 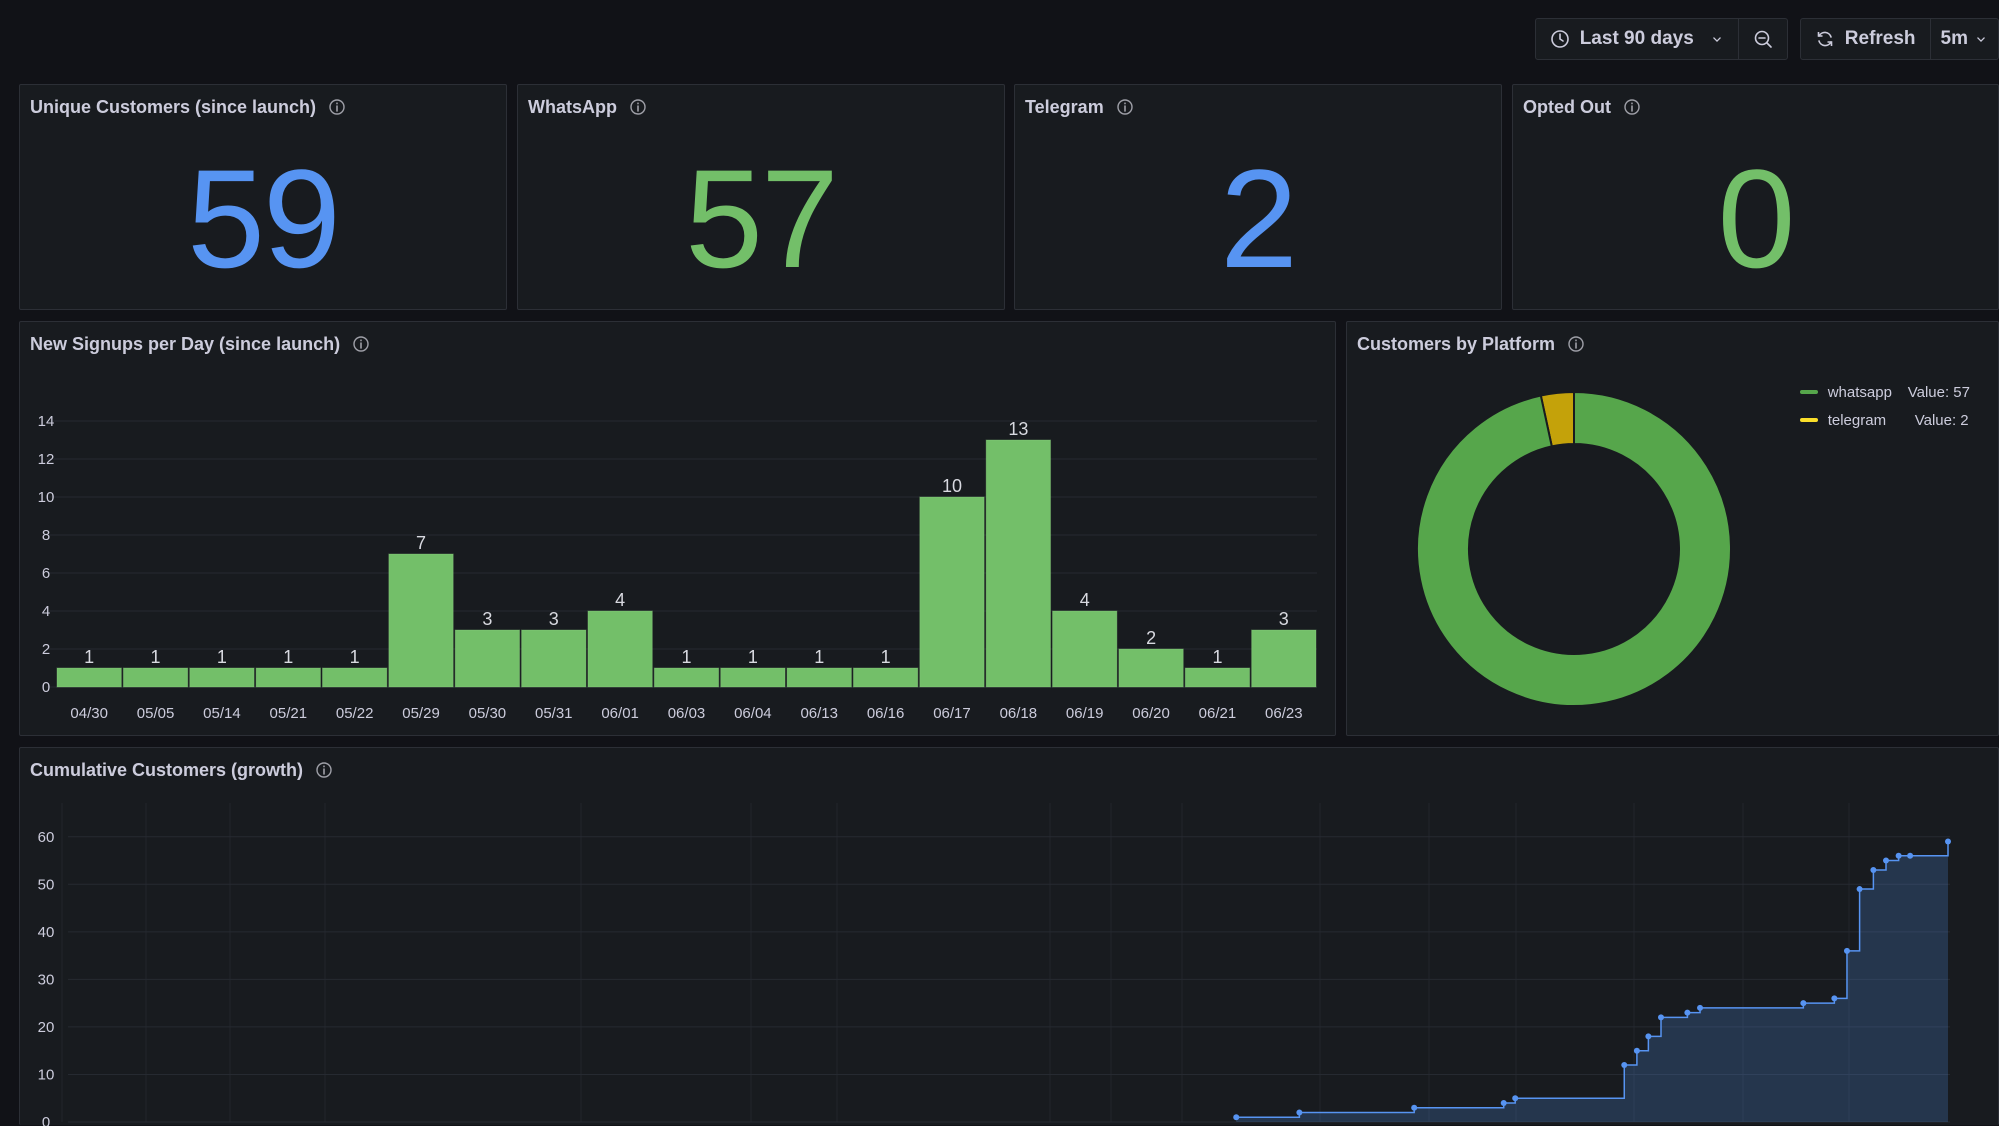 I want to click on legend-swatch, so click(x=1808, y=420).